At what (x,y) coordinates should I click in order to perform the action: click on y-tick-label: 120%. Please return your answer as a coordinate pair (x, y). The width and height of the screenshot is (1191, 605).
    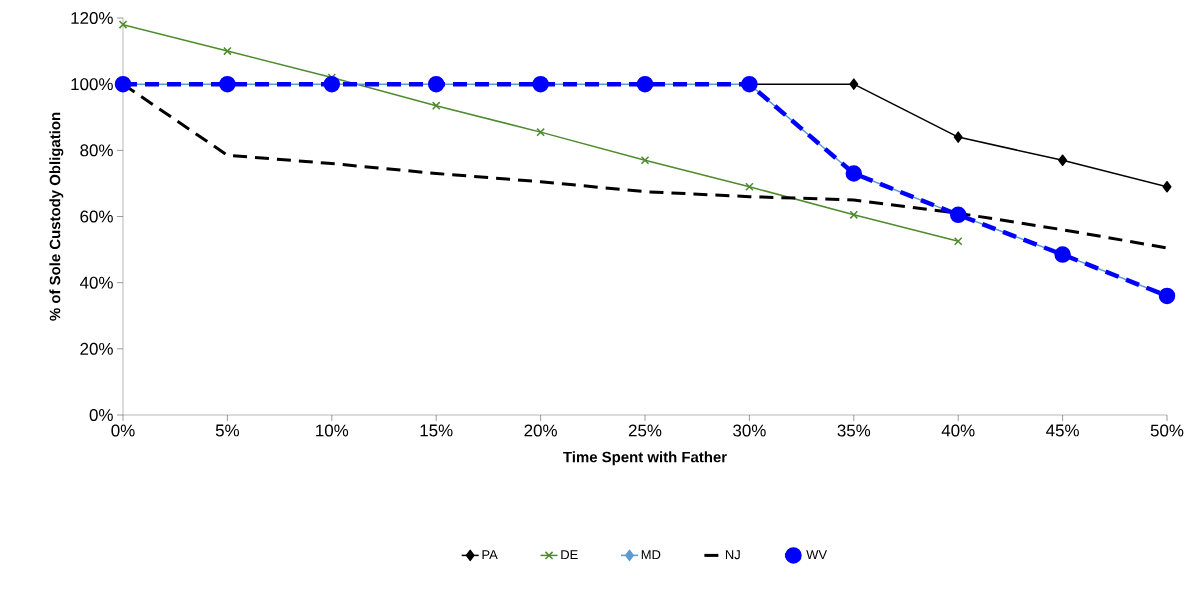
    Looking at the image, I should click on (92, 18).